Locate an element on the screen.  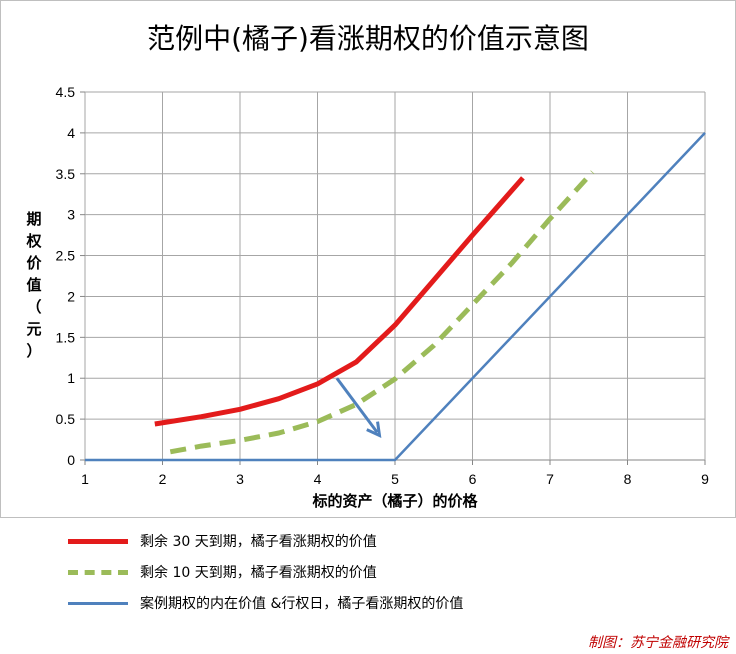
annotation-layer is located at coordinates (358, 407).